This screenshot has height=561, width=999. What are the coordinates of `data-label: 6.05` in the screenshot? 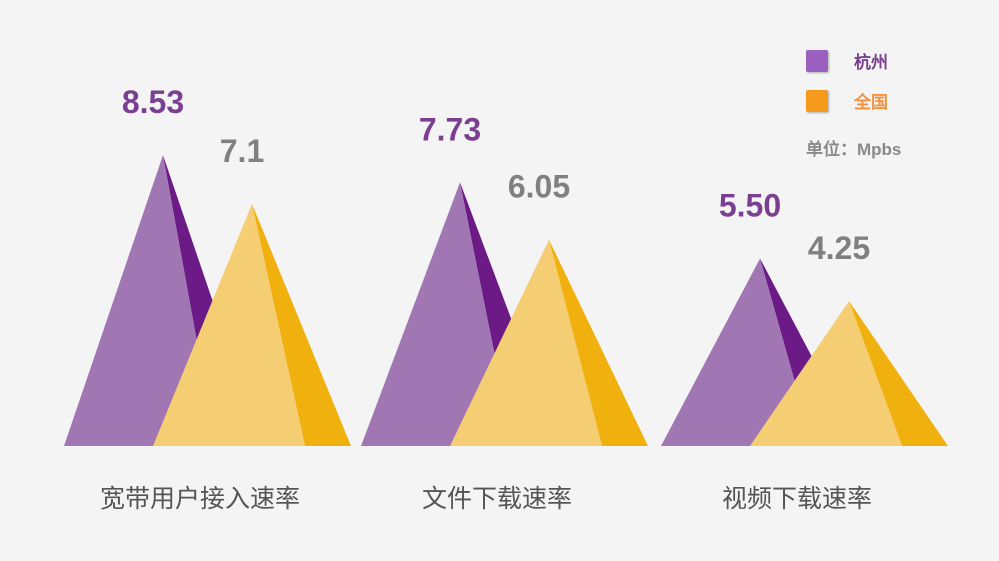 It's located at (539, 187).